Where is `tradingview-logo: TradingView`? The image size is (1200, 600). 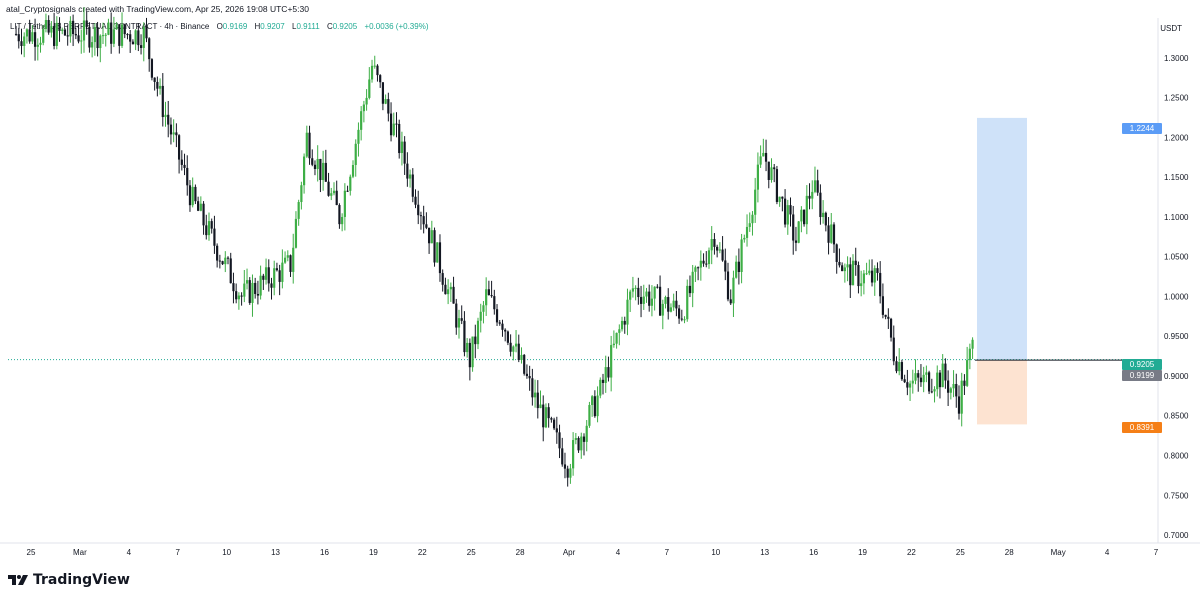 tradingview-logo: TradingView is located at coordinates (69, 580).